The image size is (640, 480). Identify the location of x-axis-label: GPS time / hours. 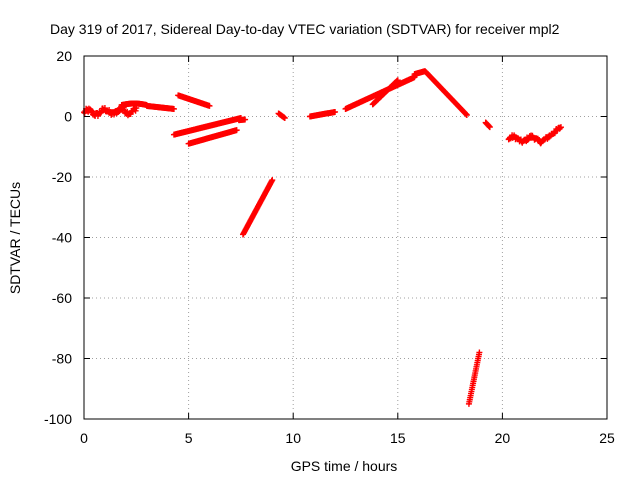
(344, 466).